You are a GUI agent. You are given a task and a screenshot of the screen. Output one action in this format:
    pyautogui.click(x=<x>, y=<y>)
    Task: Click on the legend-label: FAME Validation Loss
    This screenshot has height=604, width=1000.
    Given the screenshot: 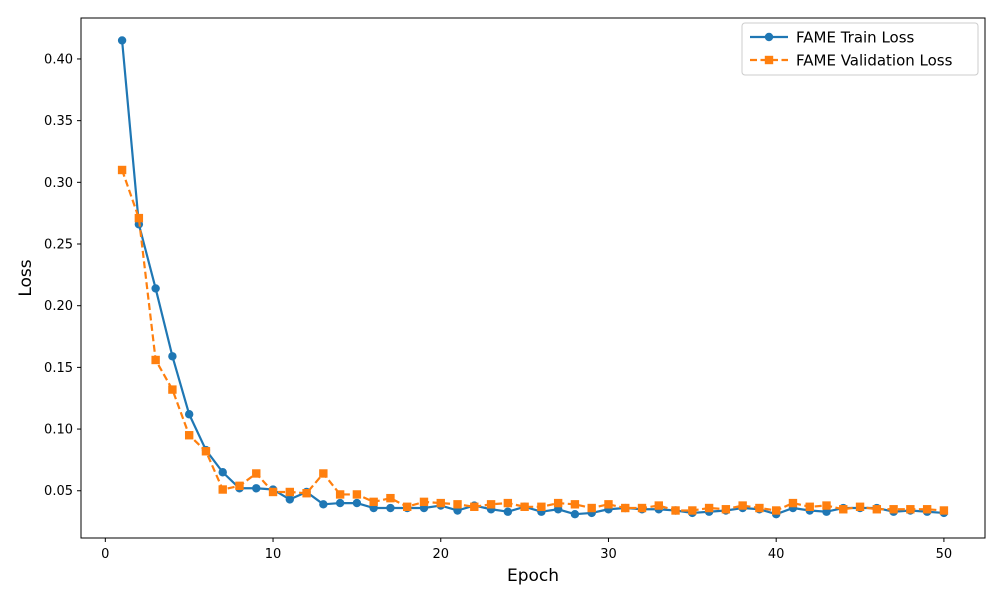 What is the action you would take?
    pyautogui.click(x=874, y=61)
    